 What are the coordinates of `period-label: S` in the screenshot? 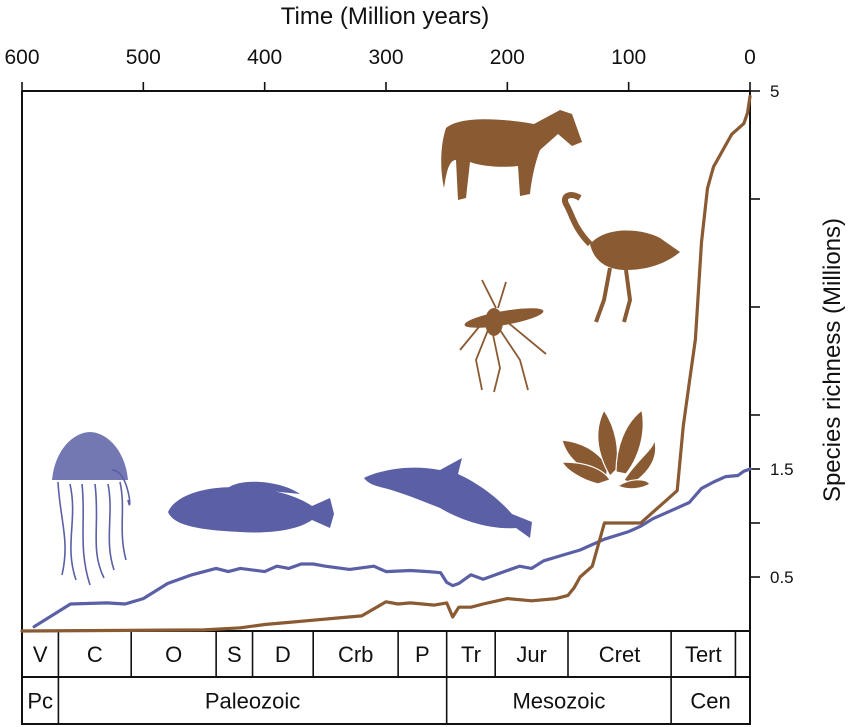 It's located at (234, 654).